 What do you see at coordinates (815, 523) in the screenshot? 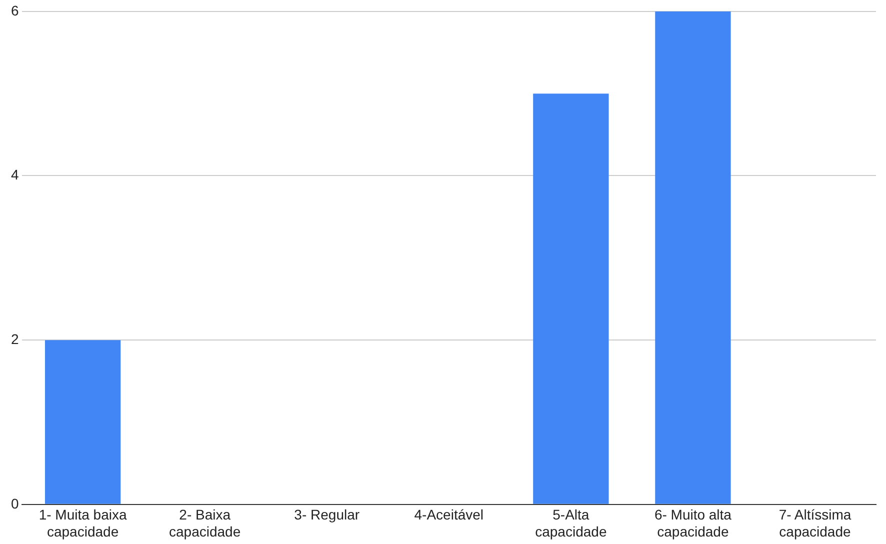
I see `x-tick-label: 7- Altíssima capacidade` at bounding box center [815, 523].